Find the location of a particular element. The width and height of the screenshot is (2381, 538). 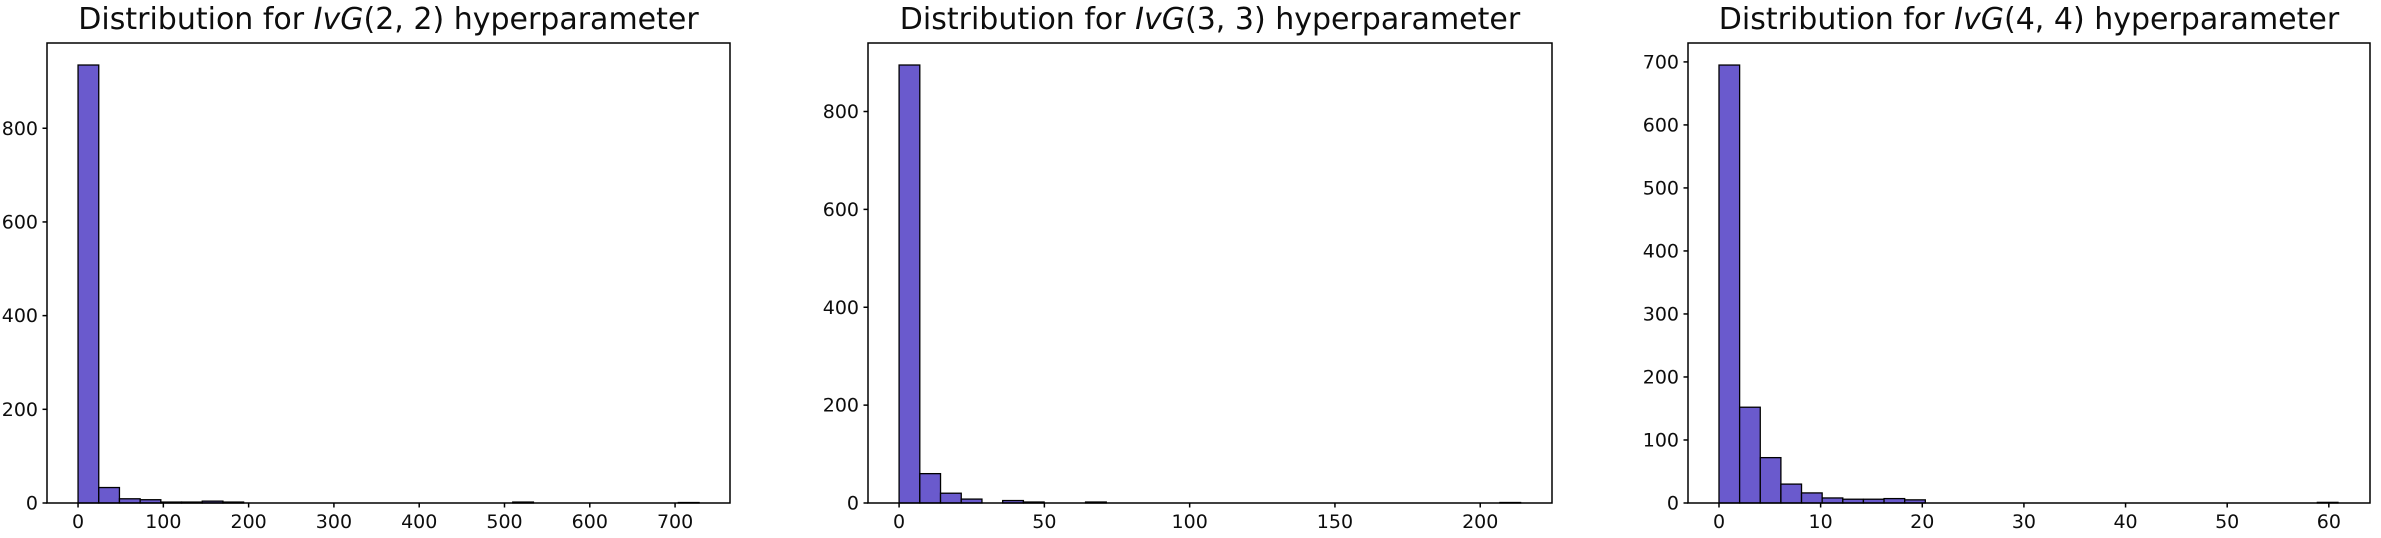

x-tick-label: 10 is located at coordinates (1821, 522).